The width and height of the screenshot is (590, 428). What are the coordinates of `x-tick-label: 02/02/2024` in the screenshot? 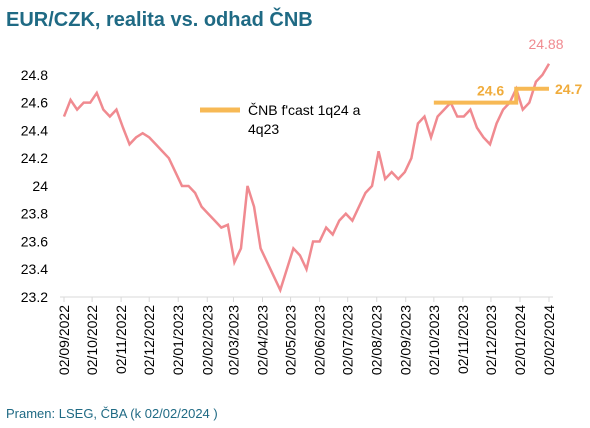 It's located at (549, 340).